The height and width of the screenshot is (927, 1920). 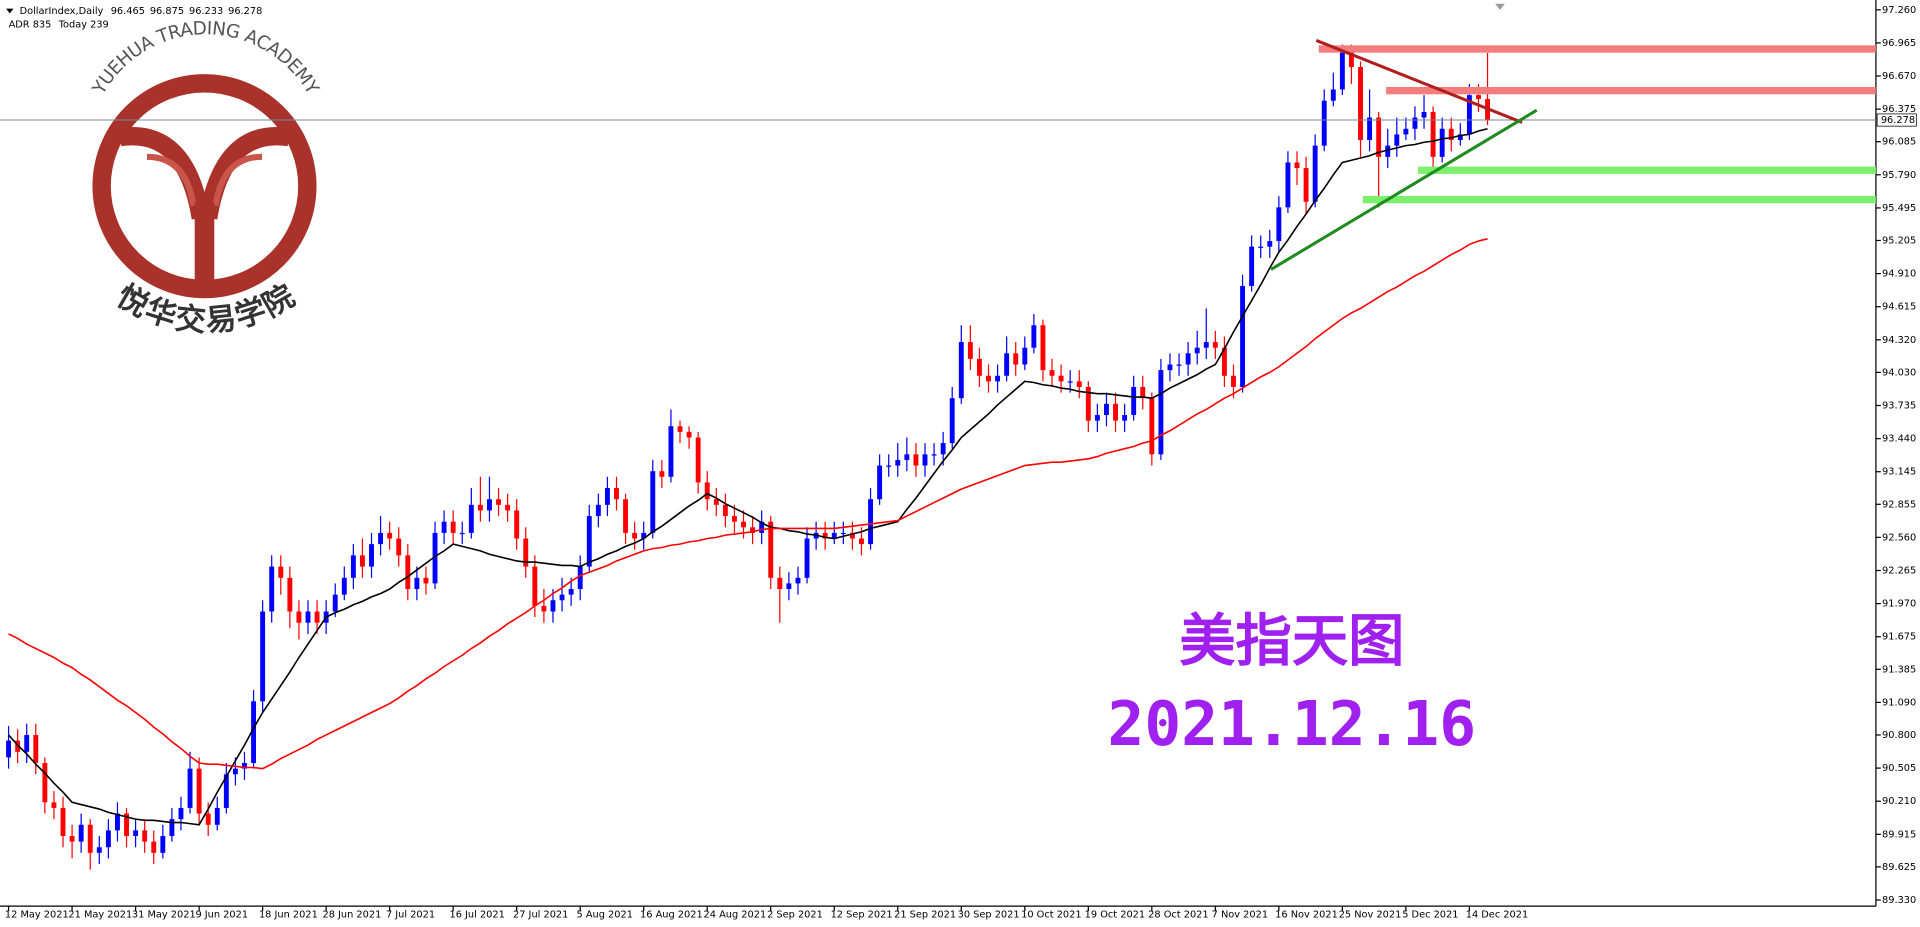 What do you see at coordinates (1899, 307) in the screenshot?
I see `y-tick-label: 94.615` at bounding box center [1899, 307].